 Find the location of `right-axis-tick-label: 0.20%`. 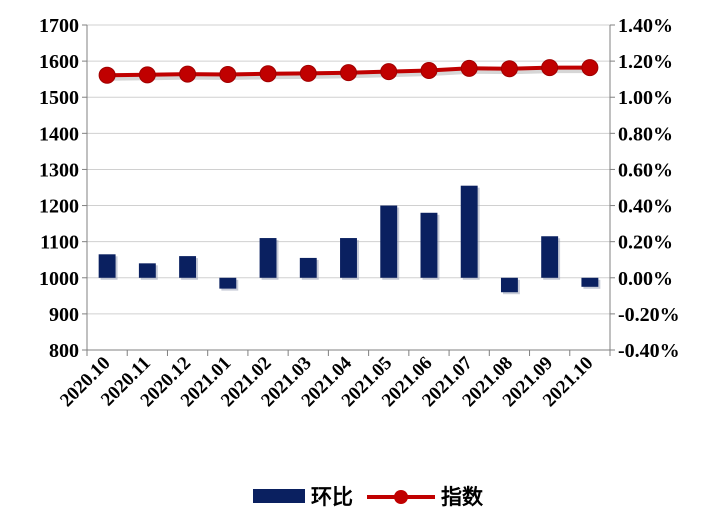

right-axis-tick-label: 0.20% is located at coordinates (645, 243).